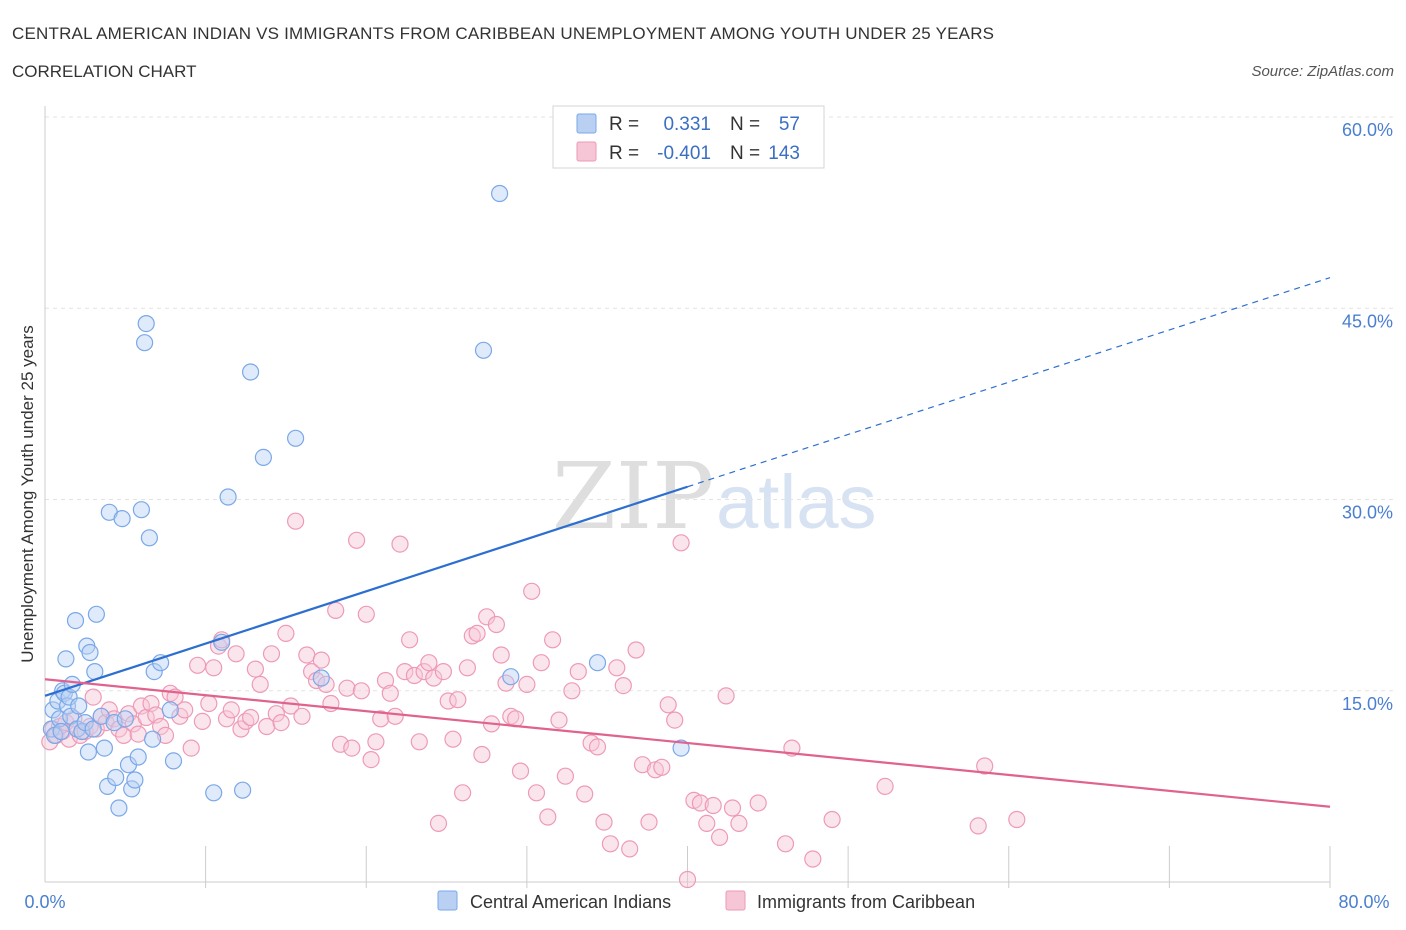  What do you see at coordinates (624, 153) in the screenshot?
I see `stats-r-label-pink: R =` at bounding box center [624, 153].